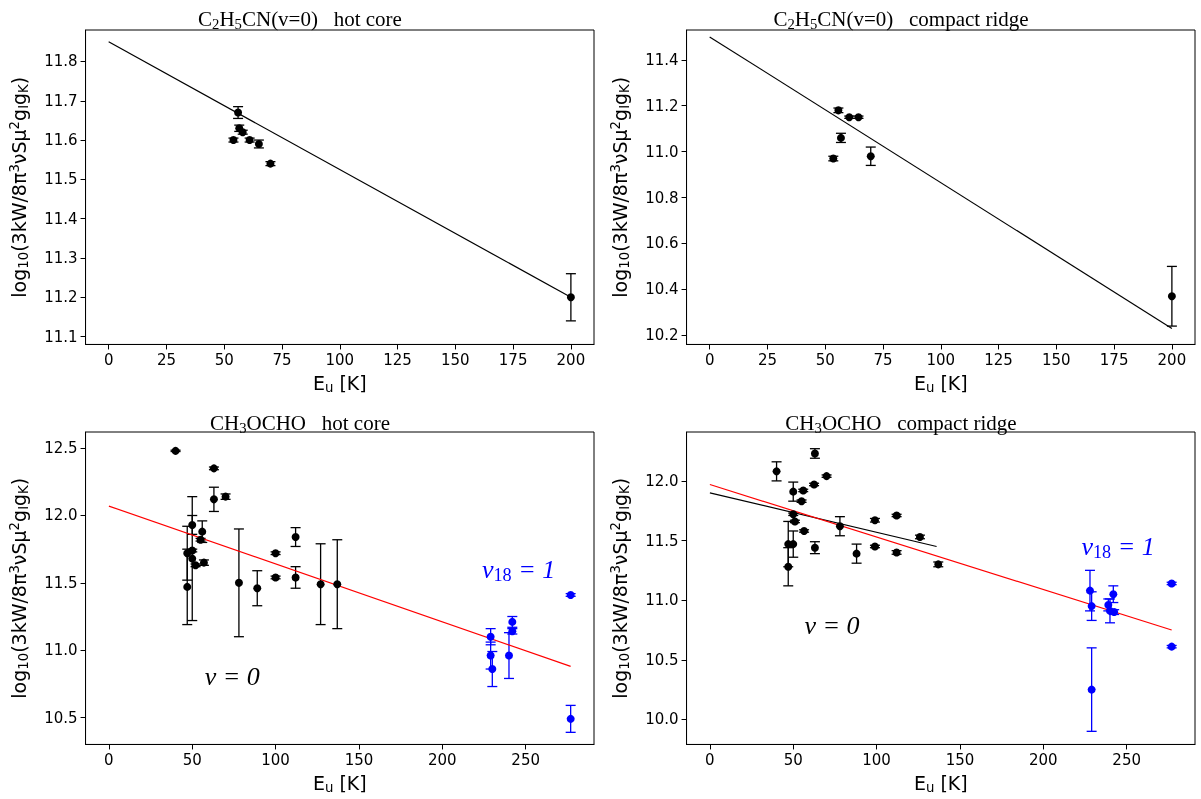 Image resolution: width=1201 pixels, height=799 pixels. Describe the element at coordinates (61, 448) in the screenshot. I see `y-tick-label: 12.5` at that location.